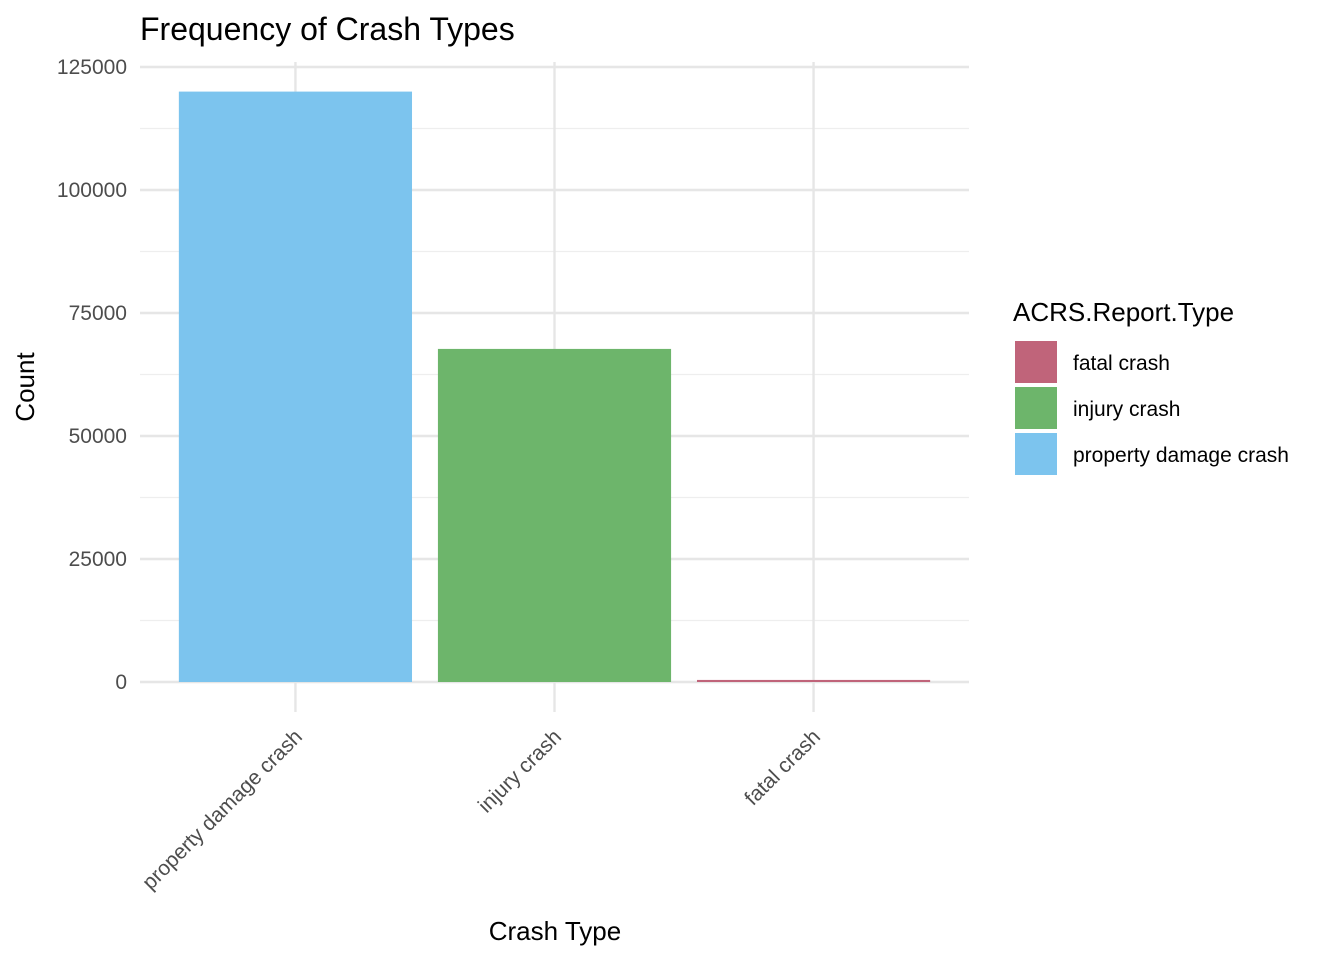  Describe the element at coordinates (555, 931) in the screenshot. I see `x-axis-title: Crash Type` at that location.